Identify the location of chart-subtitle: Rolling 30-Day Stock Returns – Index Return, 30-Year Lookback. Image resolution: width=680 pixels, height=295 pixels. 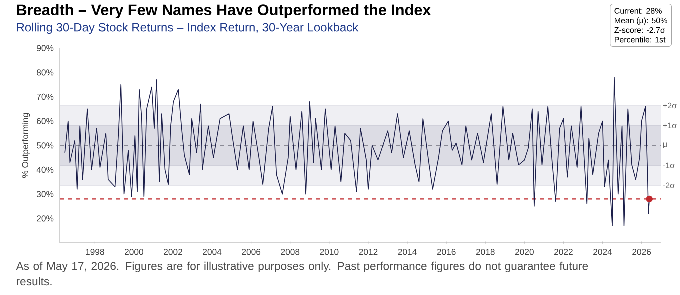
(188, 28).